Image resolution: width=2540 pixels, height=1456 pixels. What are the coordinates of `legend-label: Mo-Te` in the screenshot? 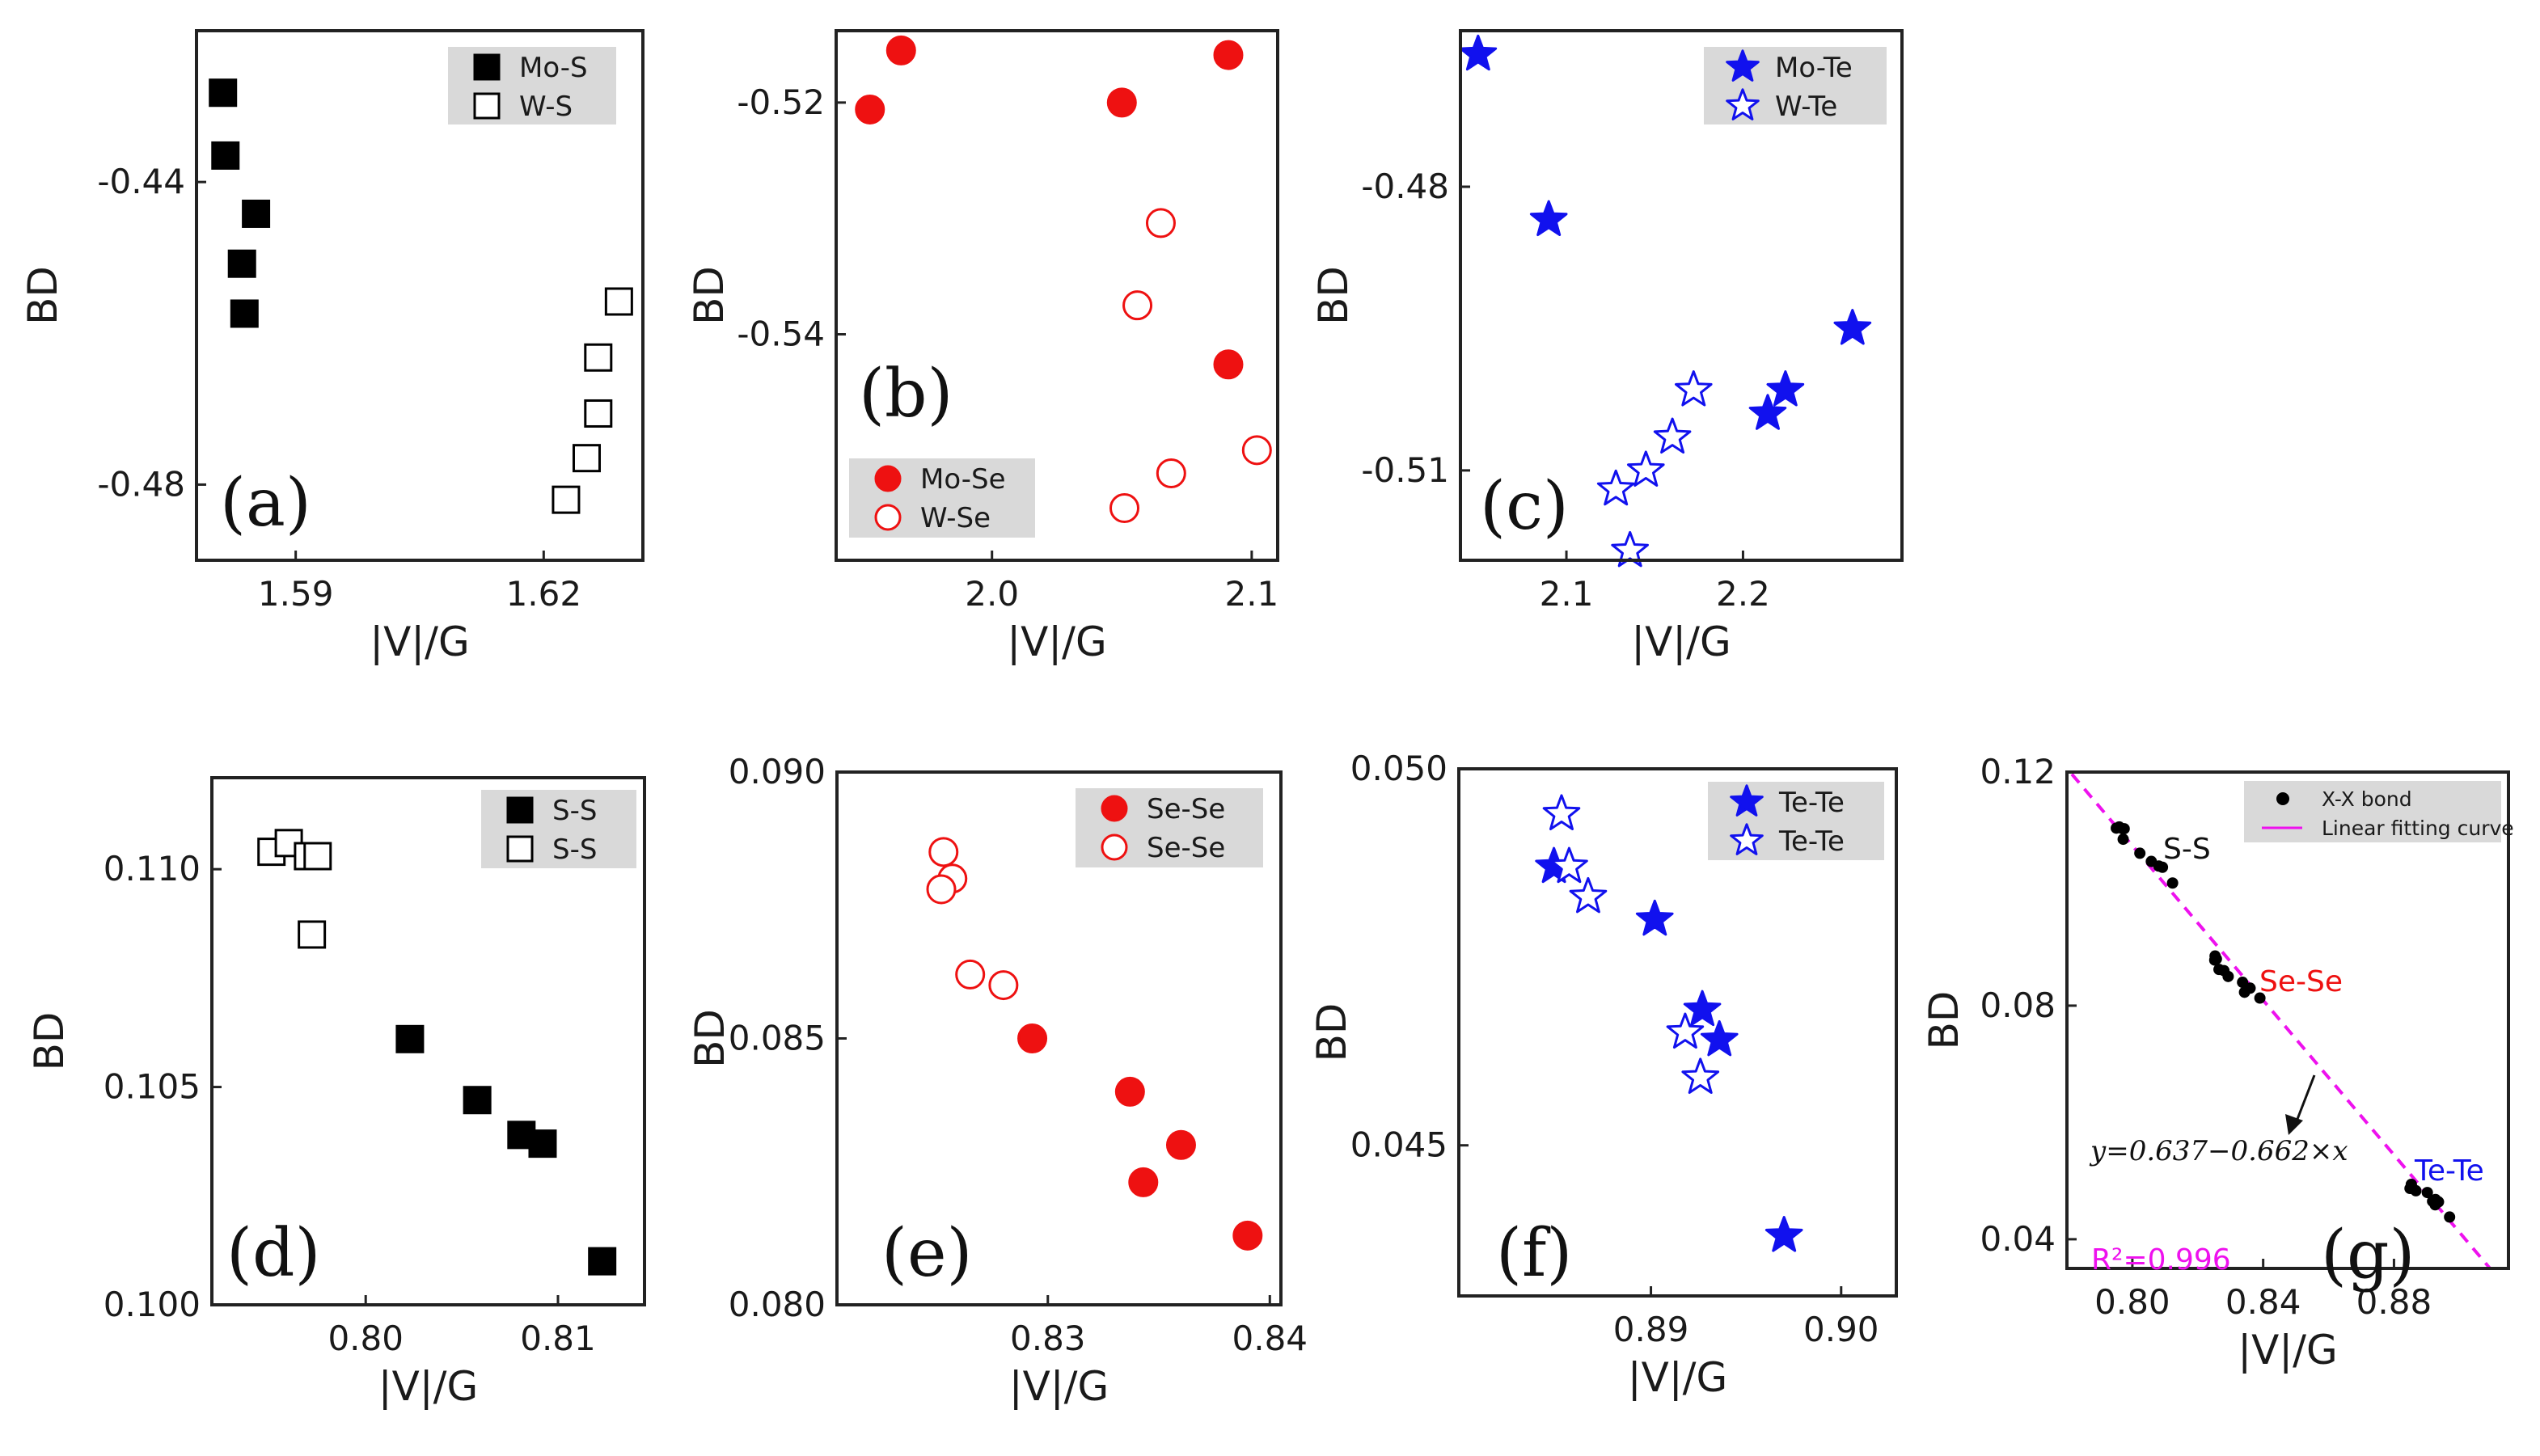 It's located at (1814, 68).